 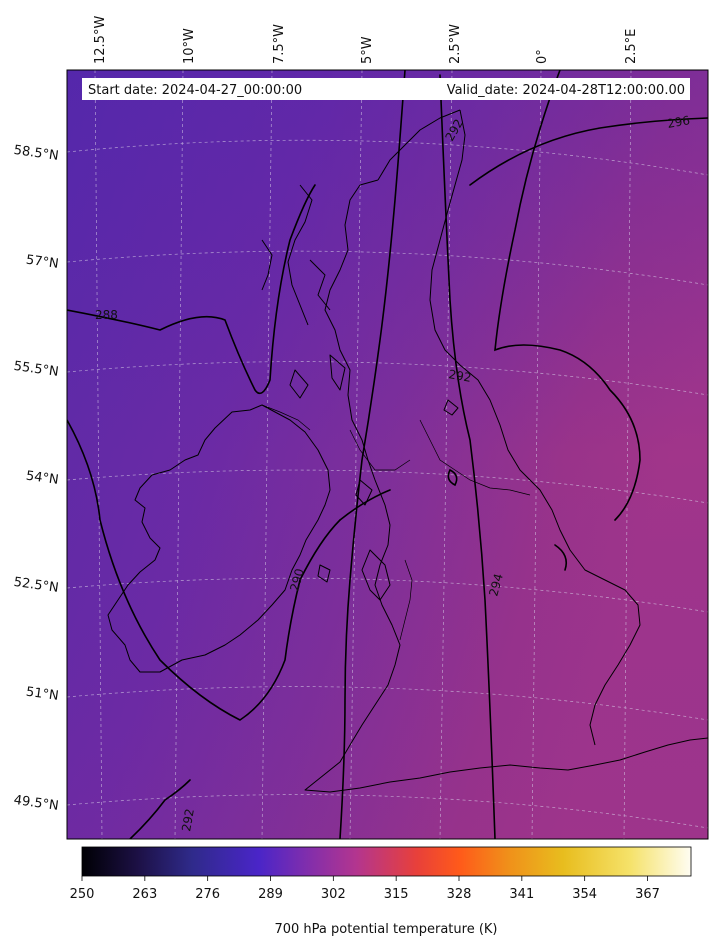 I want to click on contour-296-line, so click(x=588, y=151).